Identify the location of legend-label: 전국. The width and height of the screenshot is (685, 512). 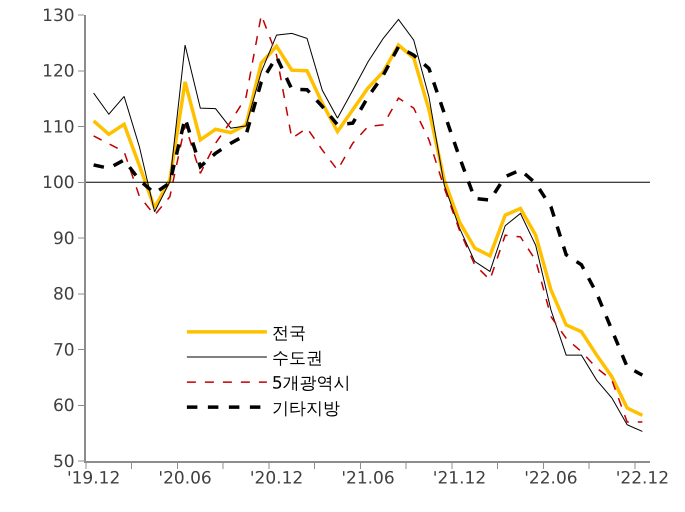
(289, 334).